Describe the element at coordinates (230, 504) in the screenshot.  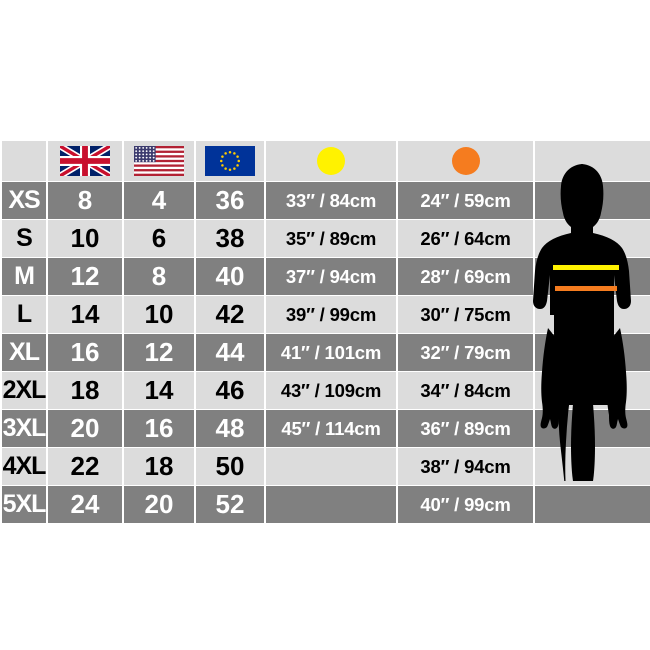
I see `cell-eu: 52` at that location.